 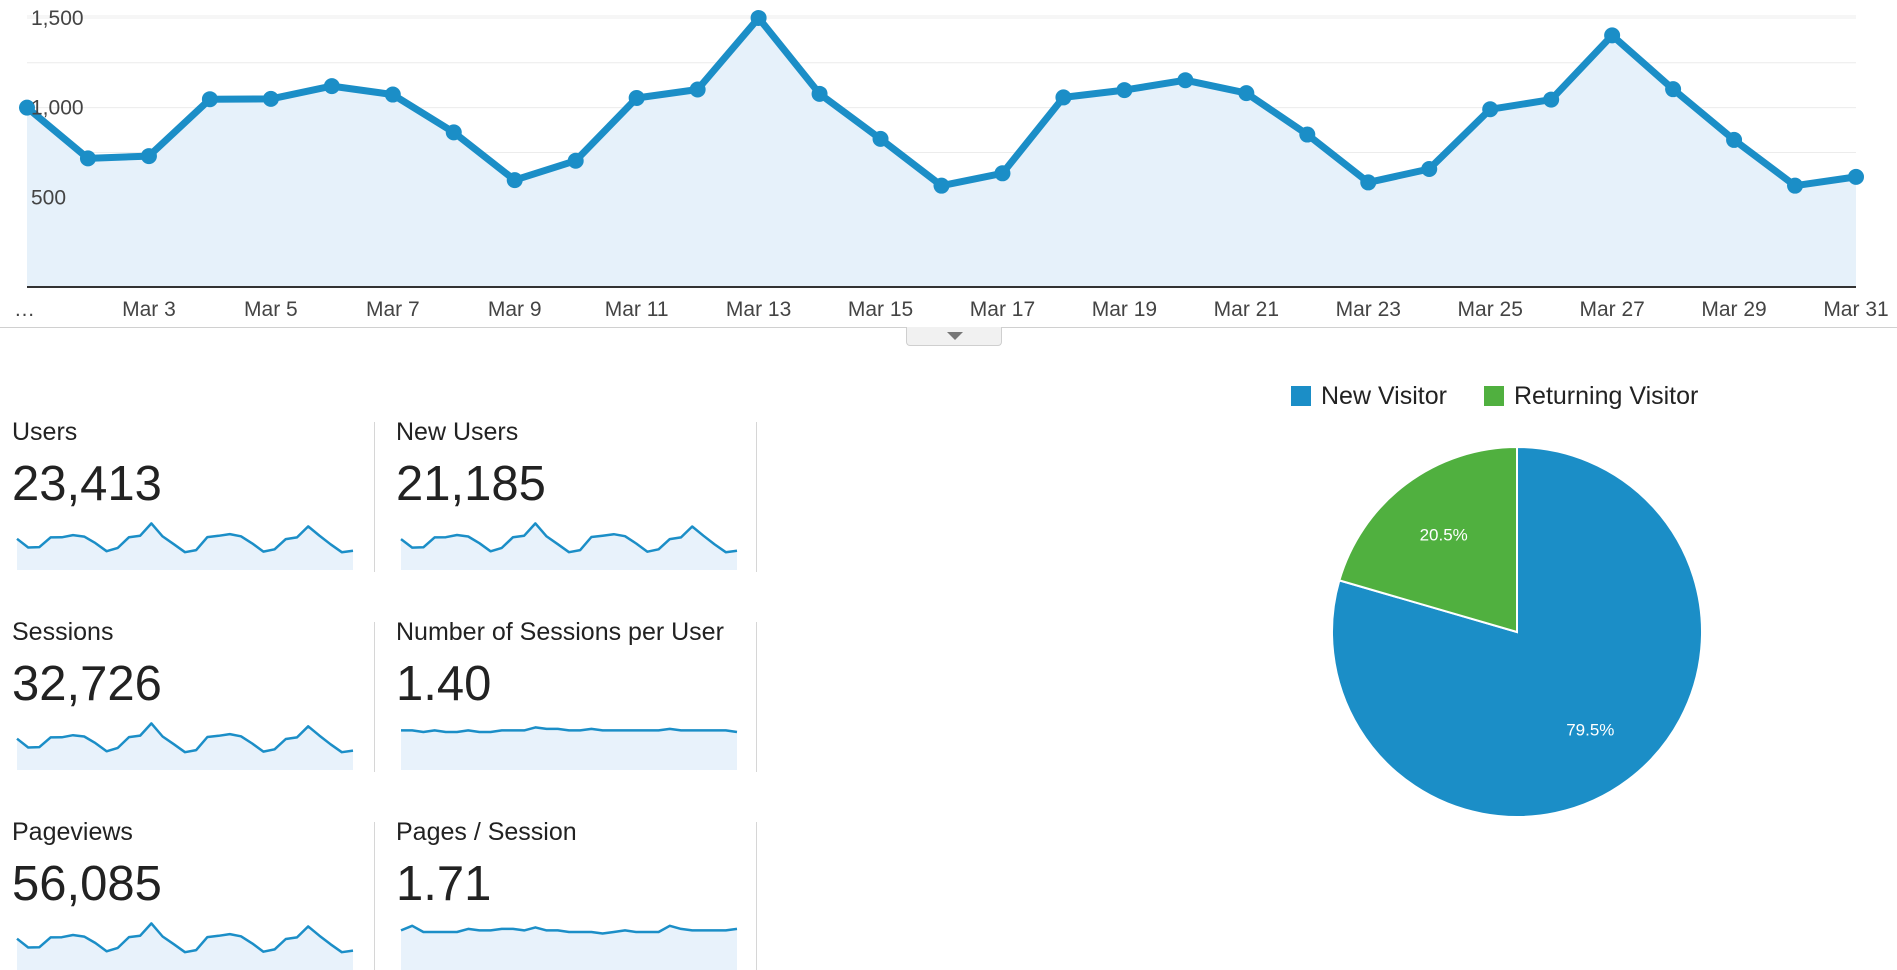 What do you see at coordinates (87, 684) in the screenshot?
I see `metric-value: 32,726` at bounding box center [87, 684].